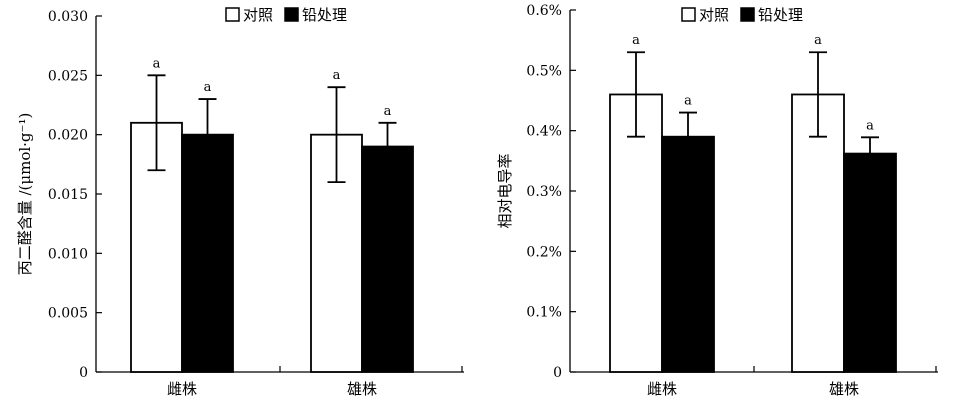 This screenshot has width=956, height=408. I want to click on chart1-y-tick-label: 0.020, so click(68, 136).